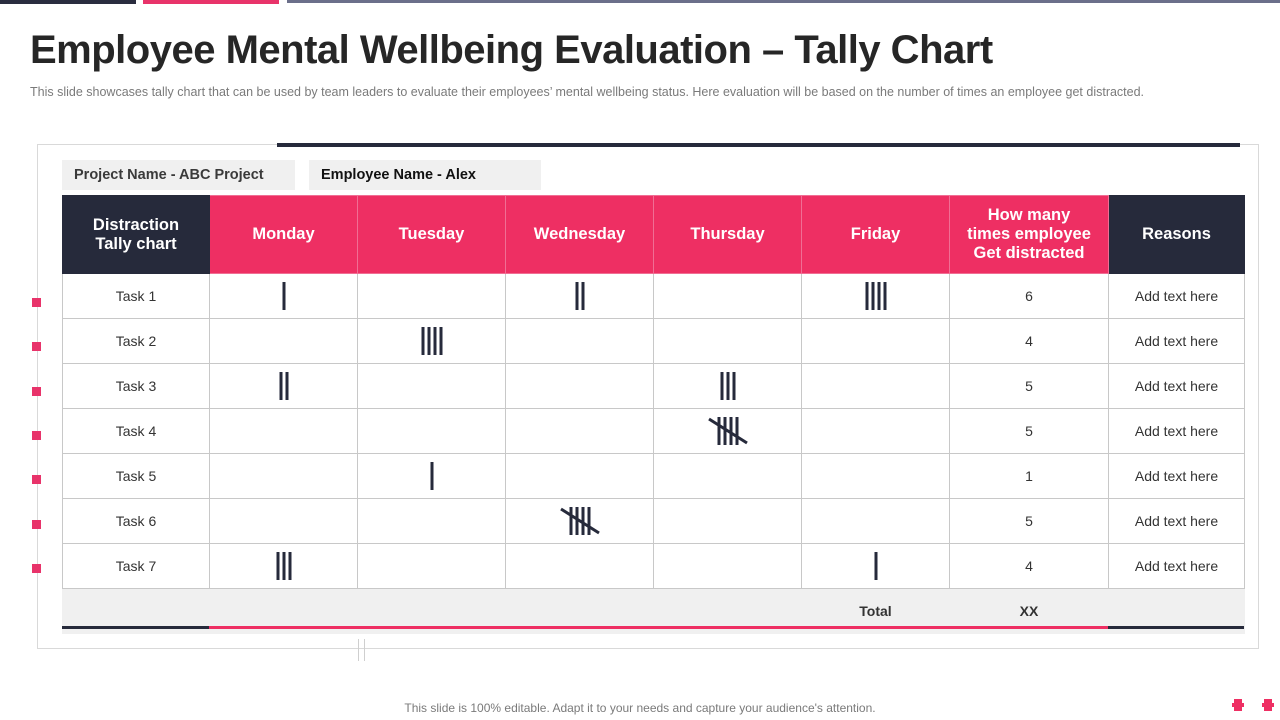  I want to click on table-row: Task 3 5 Add text here, so click(653, 386).